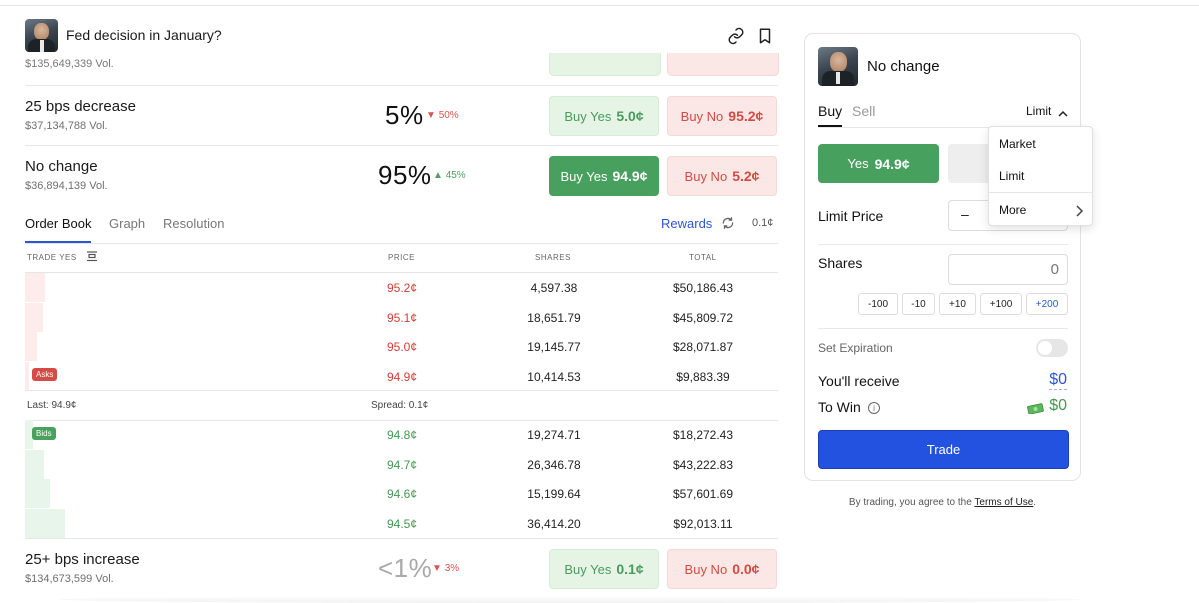 The image size is (1199, 603). I want to click on order-price: 95.0¢, so click(402, 347).